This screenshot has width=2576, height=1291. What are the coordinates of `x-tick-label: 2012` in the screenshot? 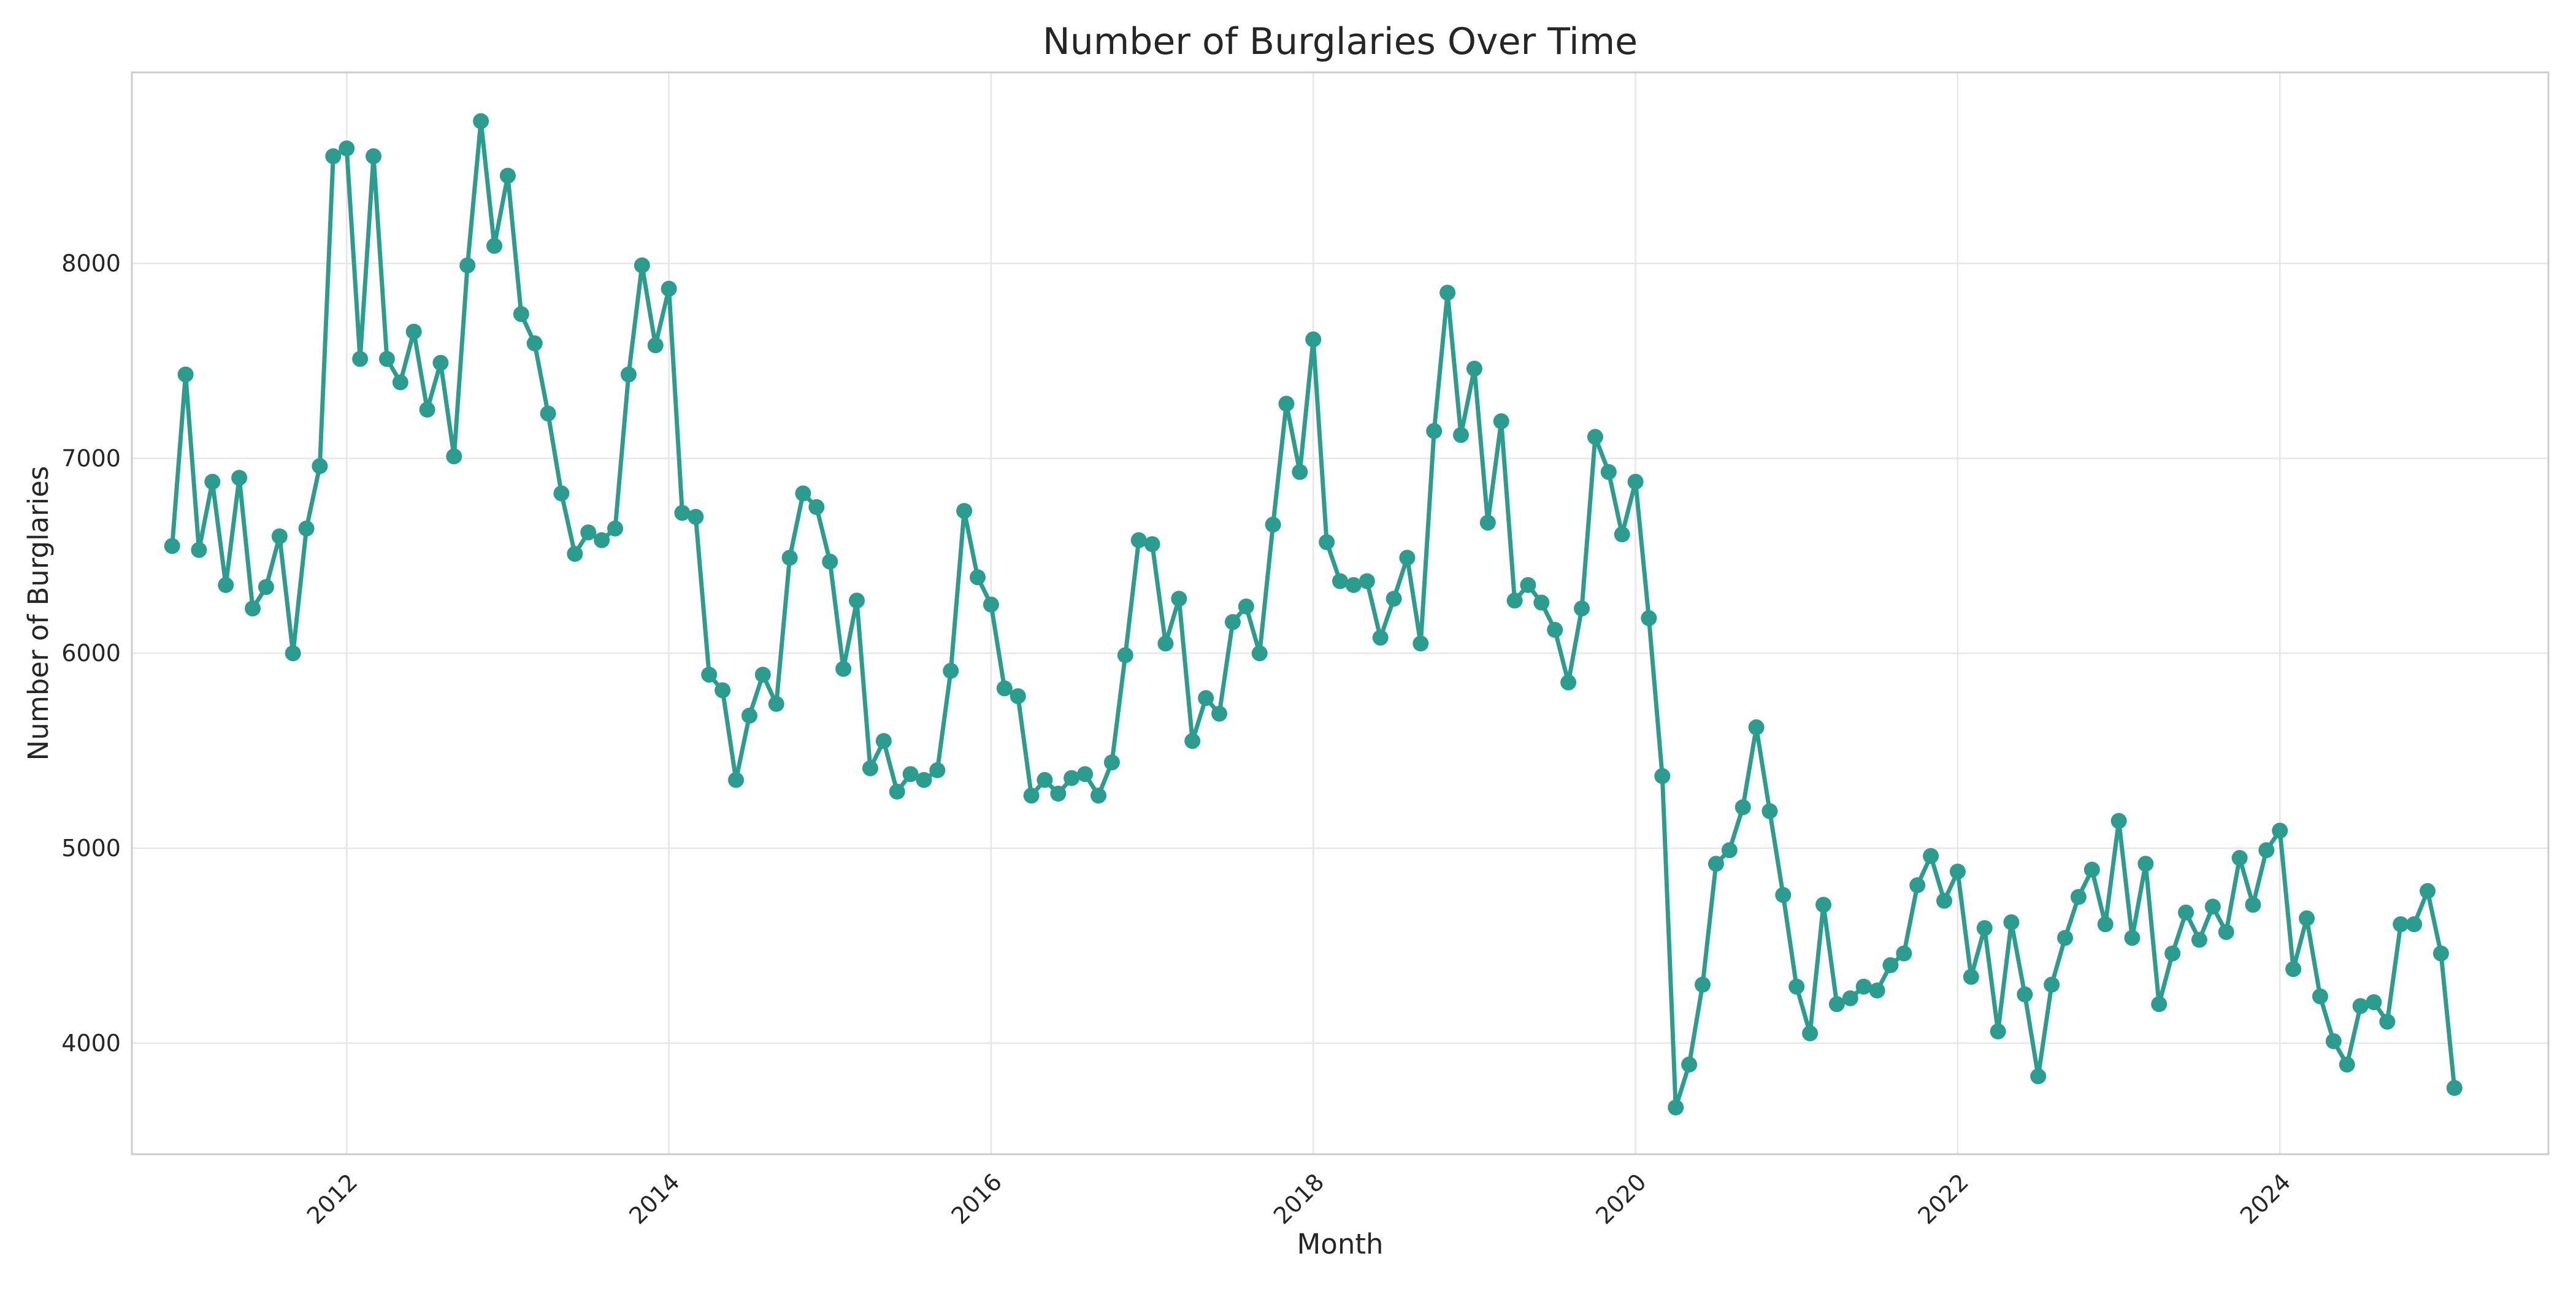 It's located at (332, 1199).